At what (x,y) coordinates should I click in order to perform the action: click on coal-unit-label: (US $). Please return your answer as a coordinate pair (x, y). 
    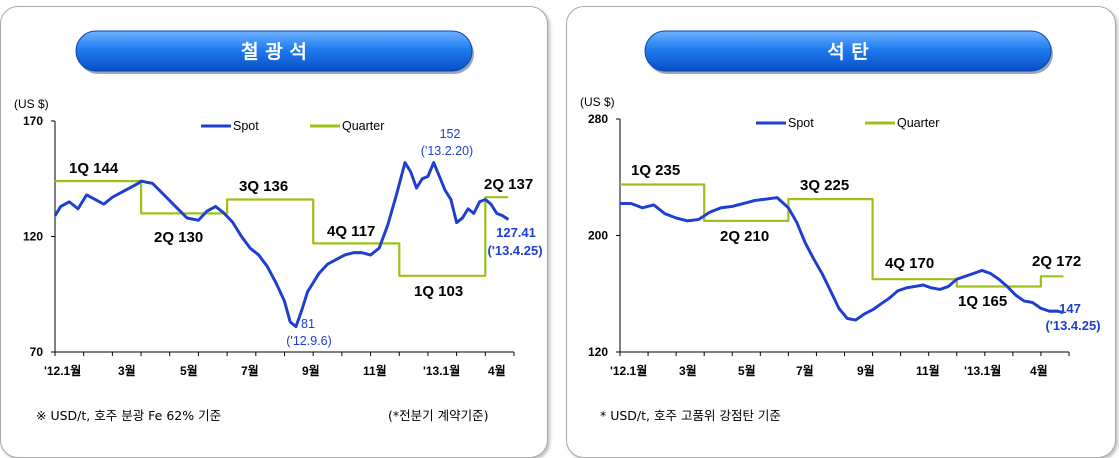
    Looking at the image, I should click on (597, 102).